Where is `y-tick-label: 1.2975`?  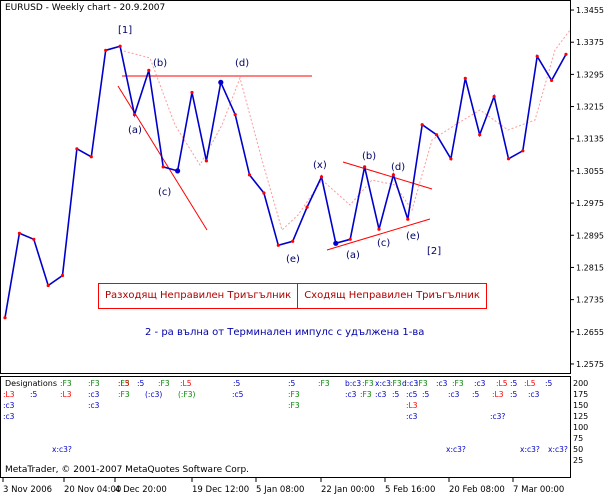 y-tick-label: 1.2975 is located at coordinates (590, 203).